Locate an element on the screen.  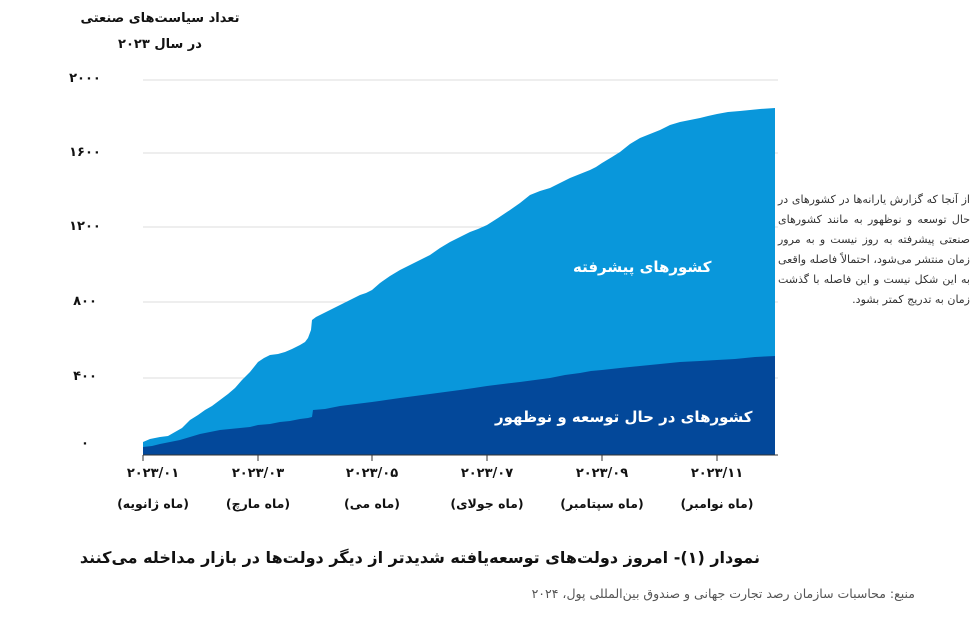
x-tick-2023-01: ۲۰۲۳/۰۱ is located at coordinates (153, 473).